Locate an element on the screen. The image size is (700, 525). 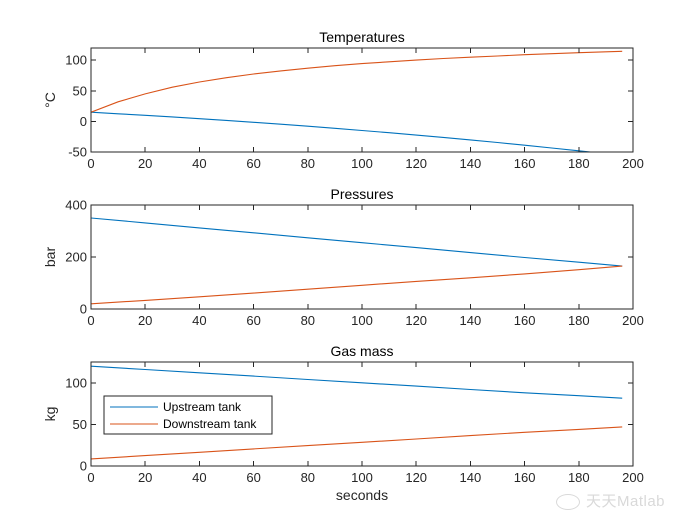
y-axis-label: °C is located at coordinates (50, 100).